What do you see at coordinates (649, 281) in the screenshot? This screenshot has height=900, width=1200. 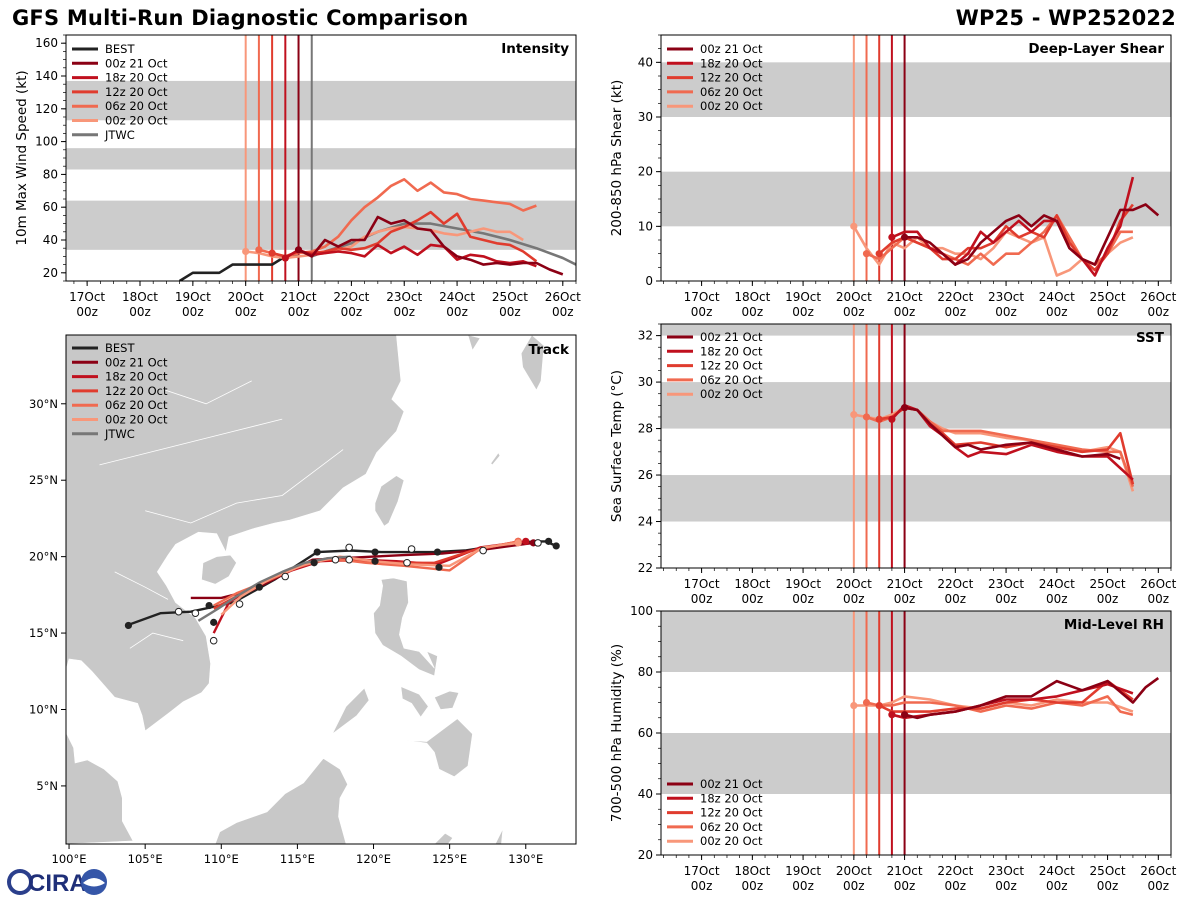 I see `y-tick-label: 0` at bounding box center [649, 281].